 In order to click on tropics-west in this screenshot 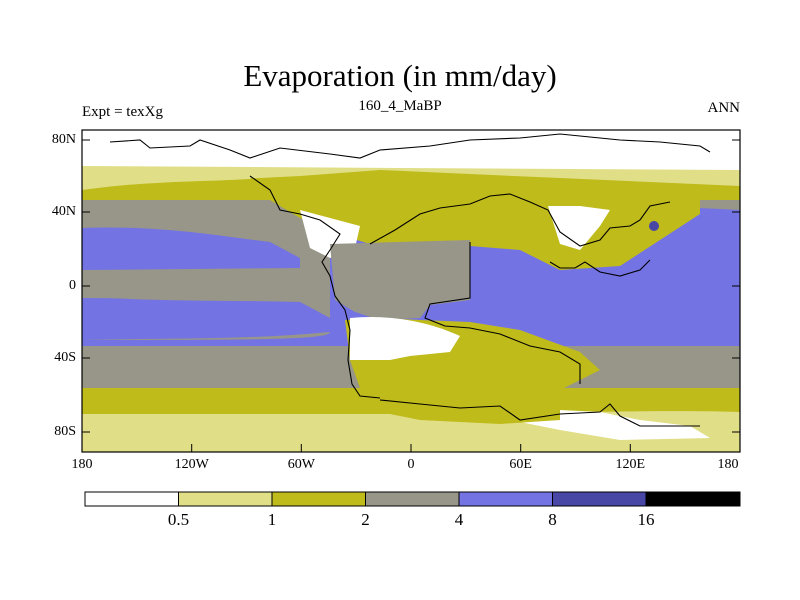, I will do `click(191, 249)`.